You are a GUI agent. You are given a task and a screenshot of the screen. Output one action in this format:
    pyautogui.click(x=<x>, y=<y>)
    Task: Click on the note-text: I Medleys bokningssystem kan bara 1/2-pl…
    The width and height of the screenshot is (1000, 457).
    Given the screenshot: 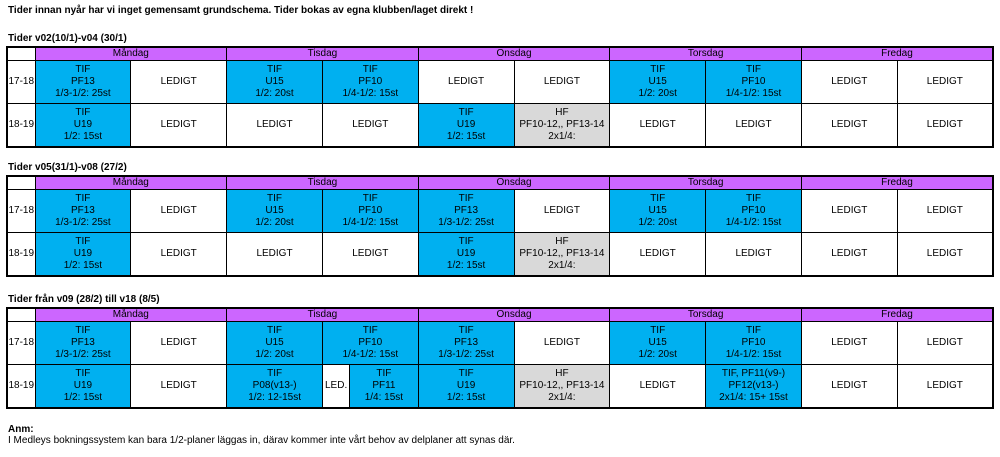 What is the action you would take?
    pyautogui.click(x=261, y=440)
    